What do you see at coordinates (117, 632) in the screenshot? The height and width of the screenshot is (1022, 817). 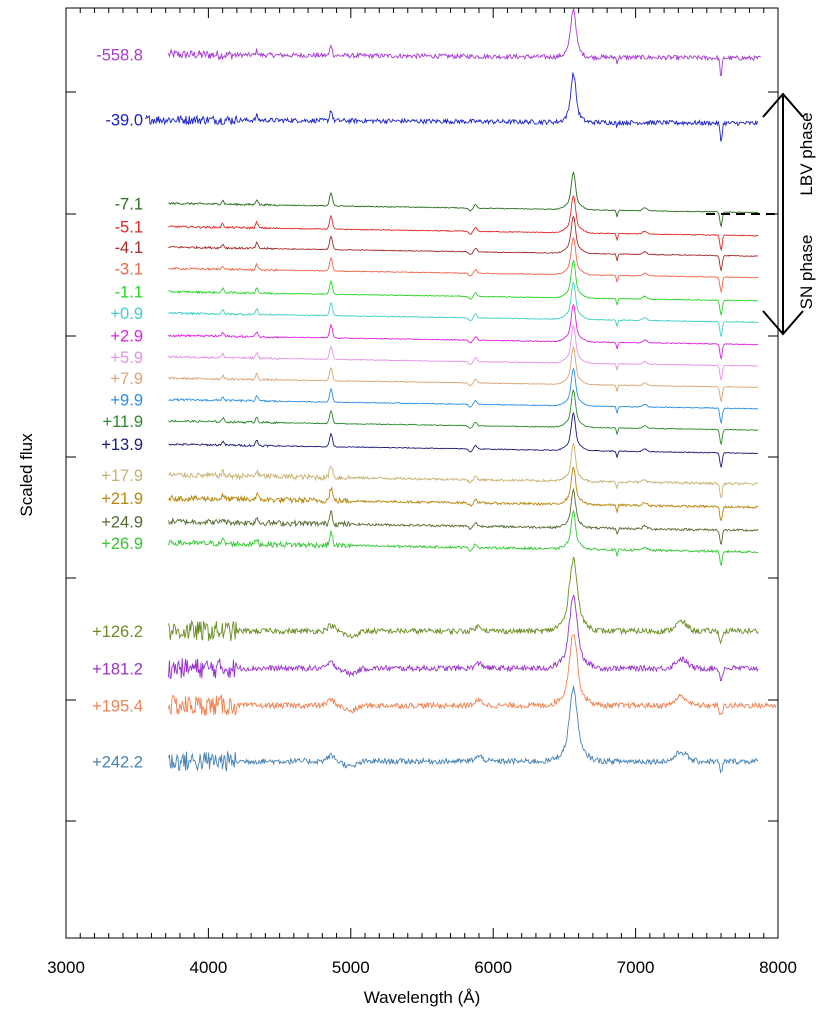 I see `series-label: +126.2` at bounding box center [117, 632].